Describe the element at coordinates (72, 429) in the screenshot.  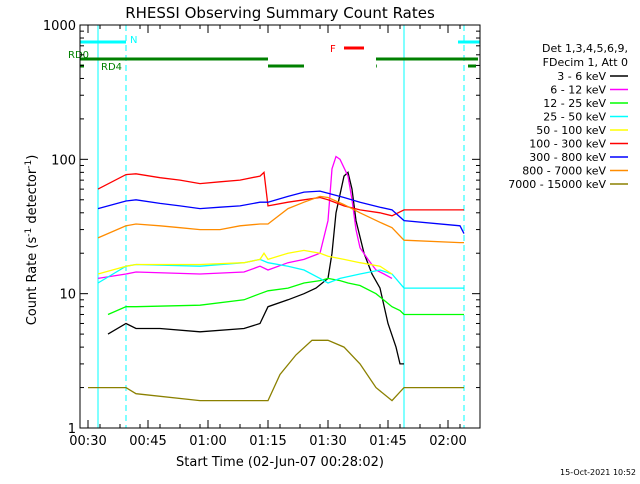
I see `y-tick-label: 1` at that location.